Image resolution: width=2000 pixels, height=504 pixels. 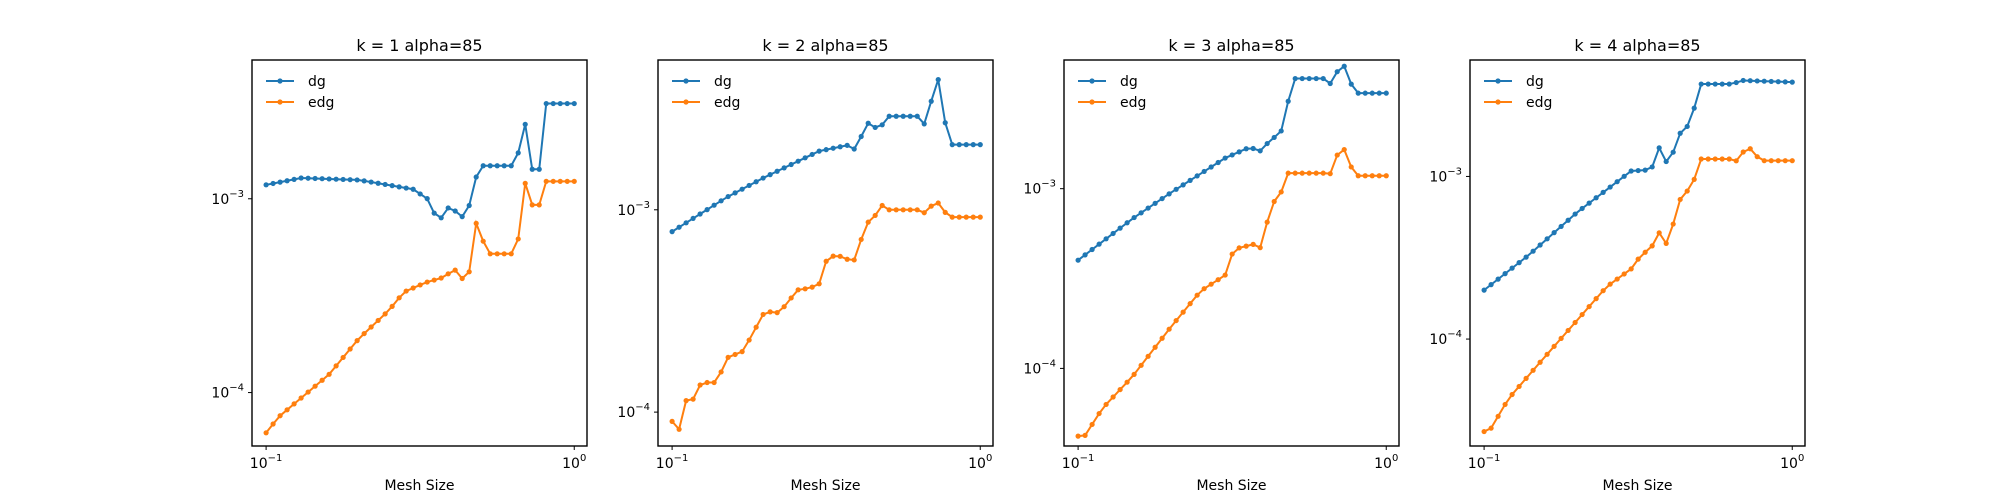 What do you see at coordinates (1518, 92) in the screenshot?
I see `legend: dg edg` at bounding box center [1518, 92].